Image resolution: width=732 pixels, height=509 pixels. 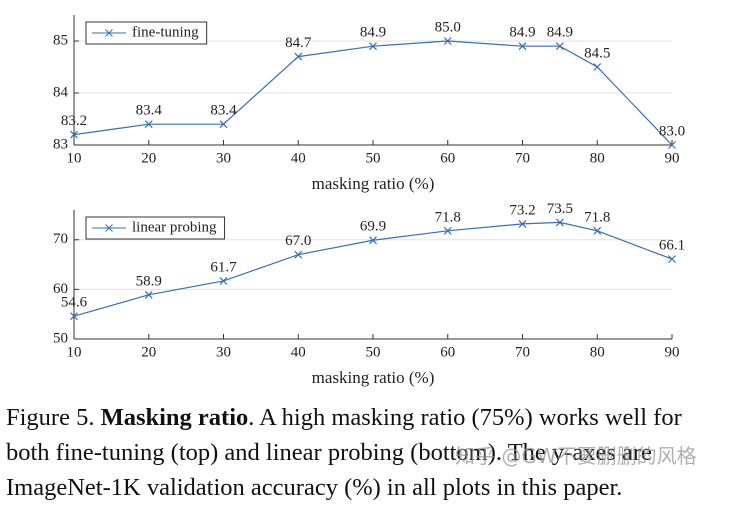 I want to click on y-tick-label: 85, so click(x=60, y=40).